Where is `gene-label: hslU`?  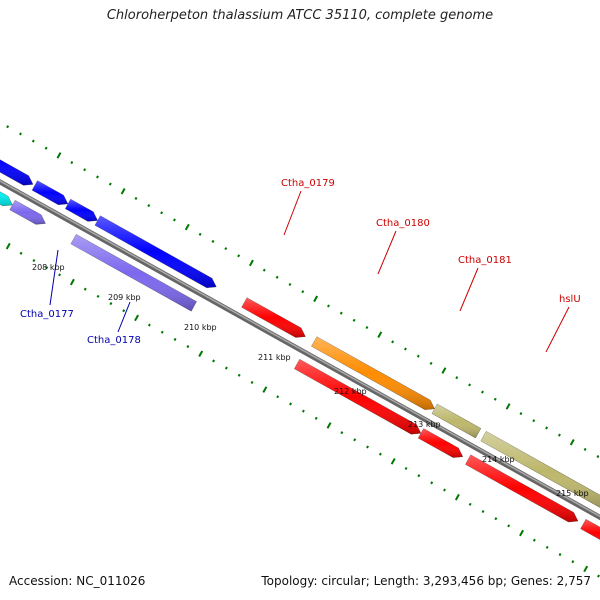
gene-label: hslU is located at coordinates (570, 299).